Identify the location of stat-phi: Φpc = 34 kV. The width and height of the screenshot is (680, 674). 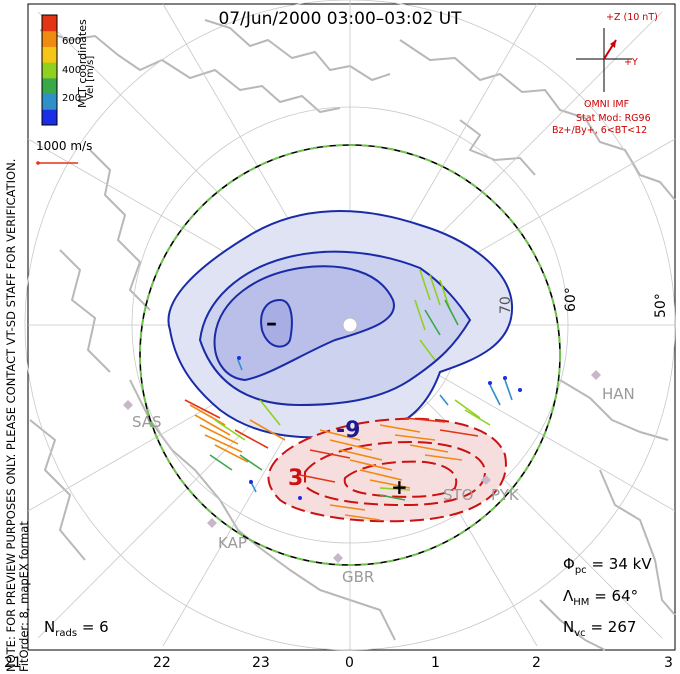
(607, 565).